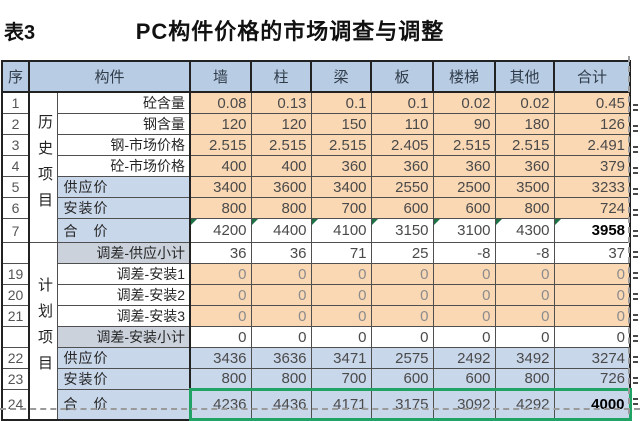  Describe the element at coordinates (15, 145) in the screenshot. I see `seq-cell: 3` at that location.